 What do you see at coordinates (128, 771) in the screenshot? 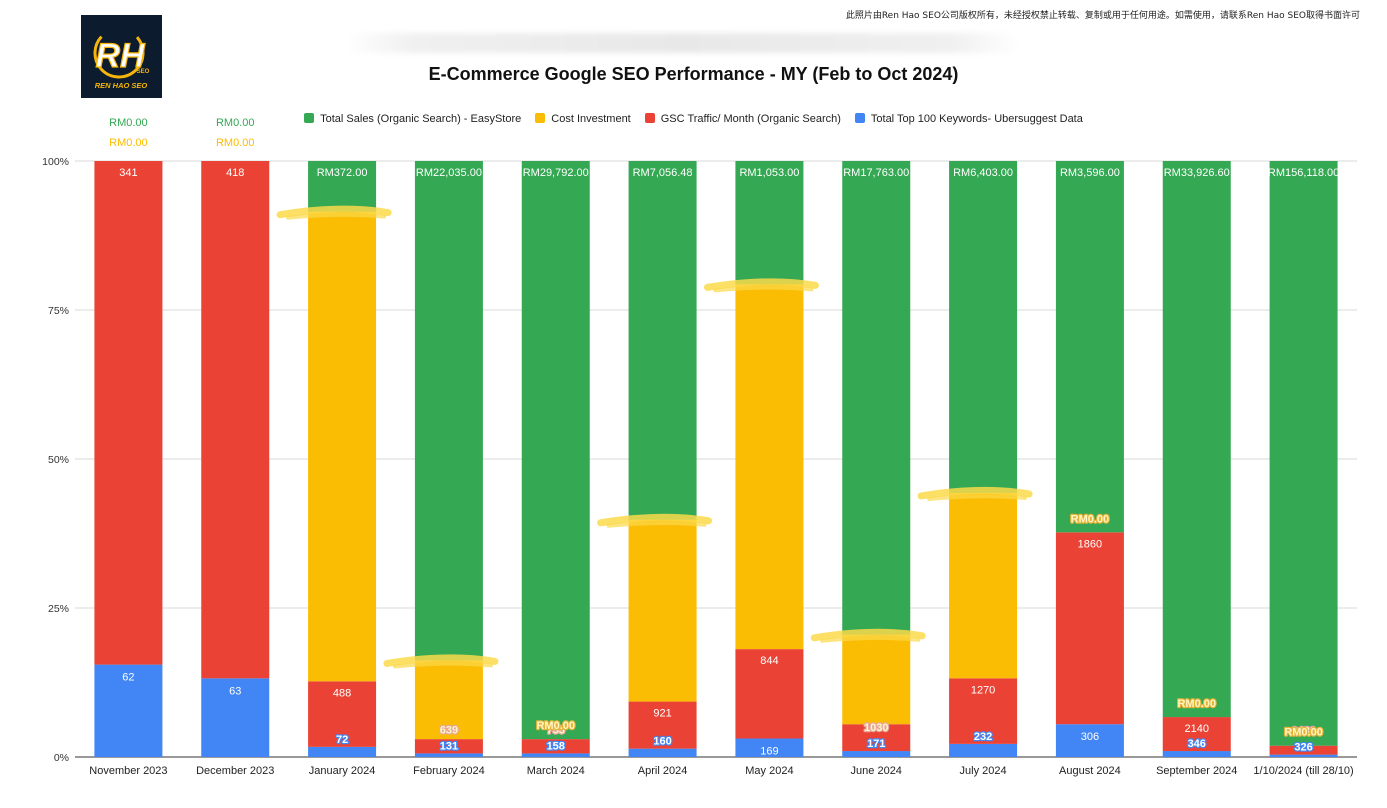
I see `x-tick-label: November 2023` at bounding box center [128, 771].